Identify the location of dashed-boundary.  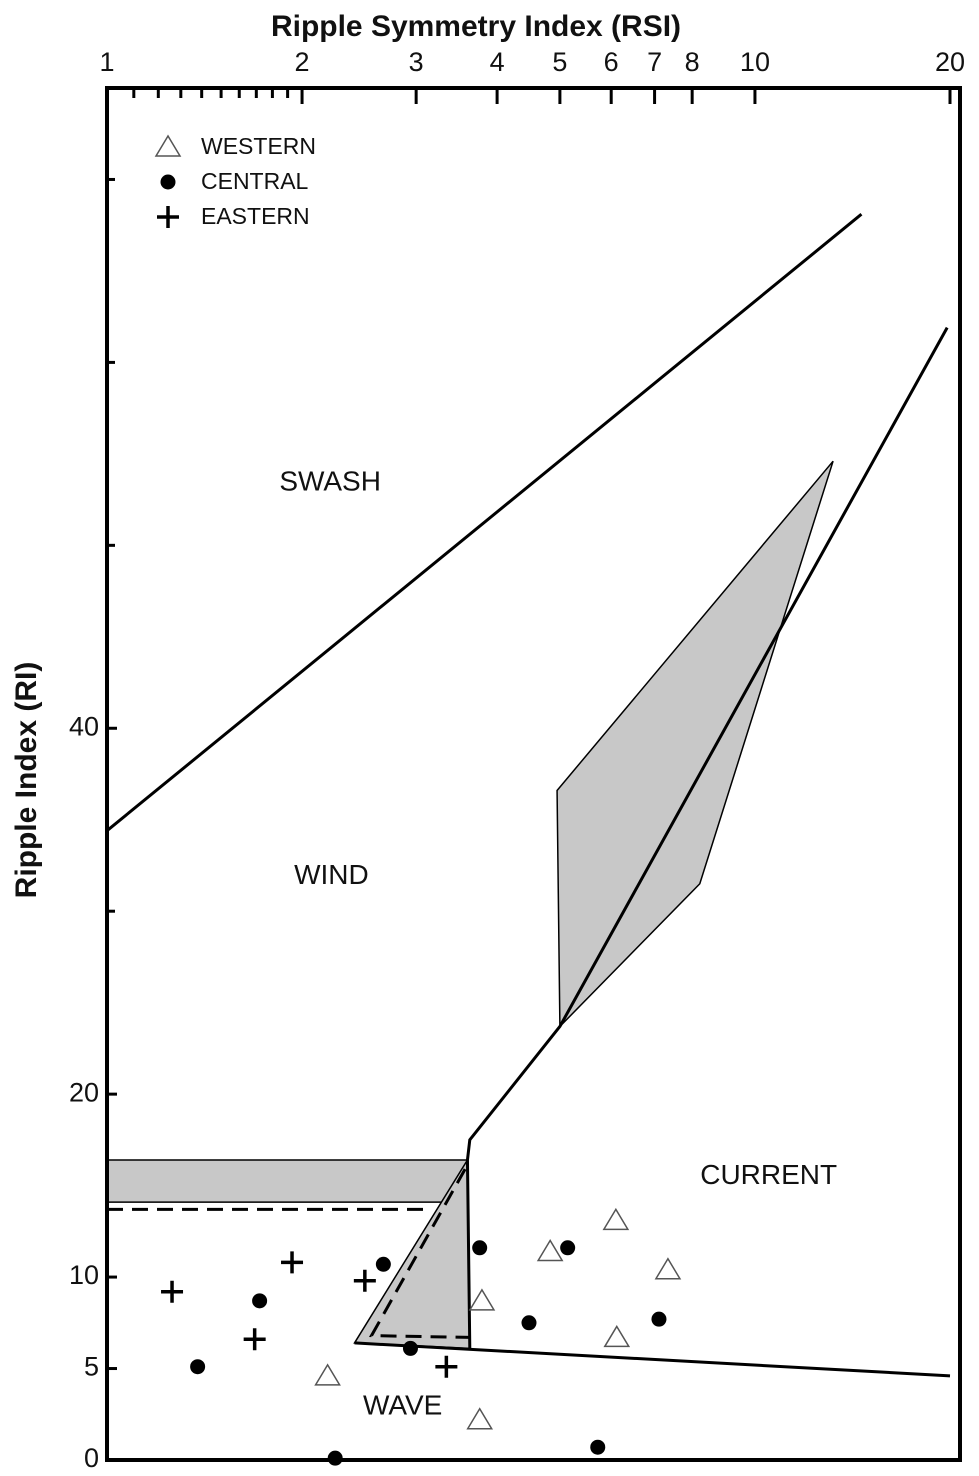
(419, 1253).